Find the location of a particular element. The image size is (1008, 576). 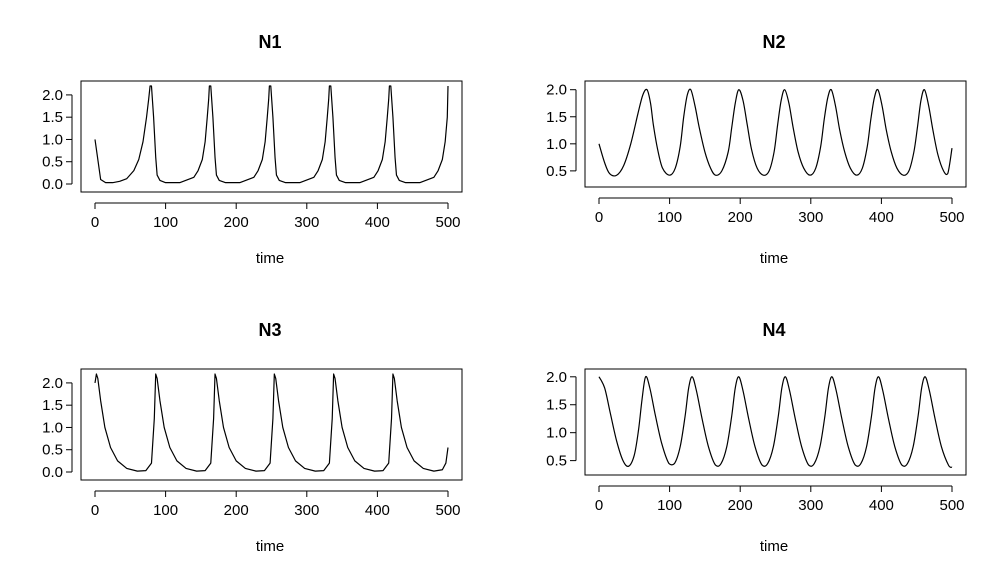

panel-title: N1 is located at coordinates (269, 42).